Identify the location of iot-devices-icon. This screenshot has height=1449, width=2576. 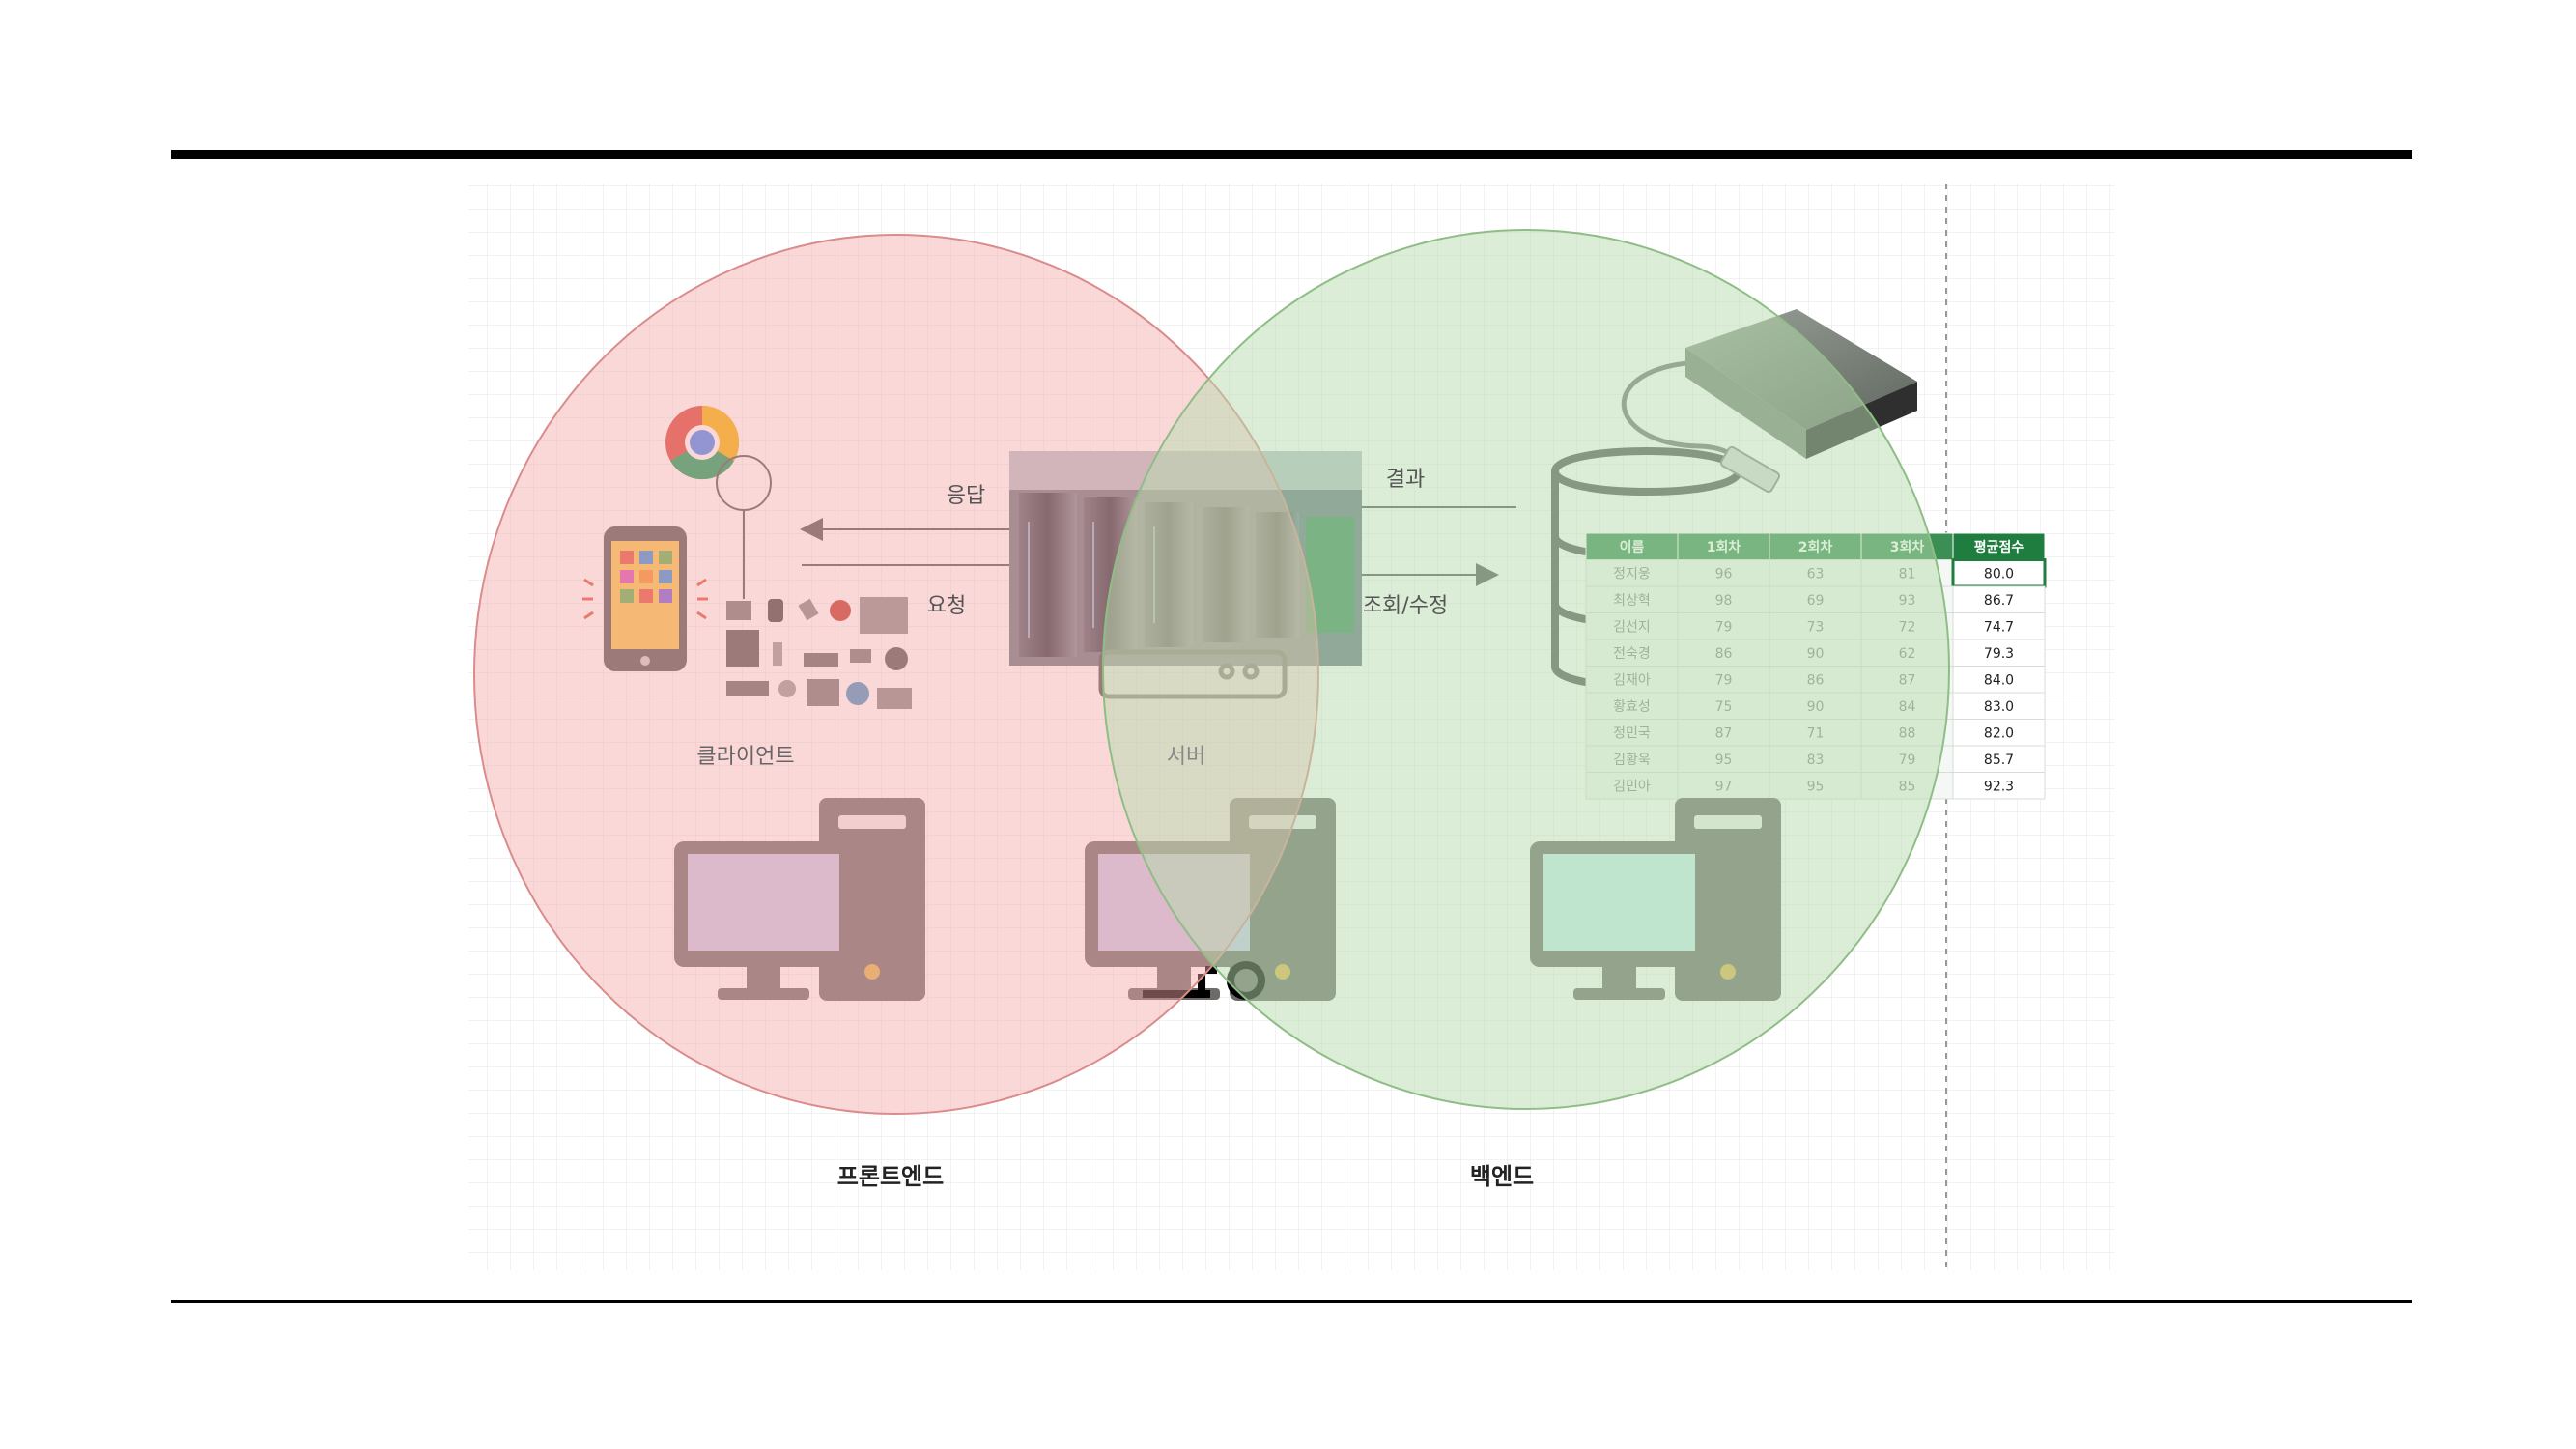
(819, 653).